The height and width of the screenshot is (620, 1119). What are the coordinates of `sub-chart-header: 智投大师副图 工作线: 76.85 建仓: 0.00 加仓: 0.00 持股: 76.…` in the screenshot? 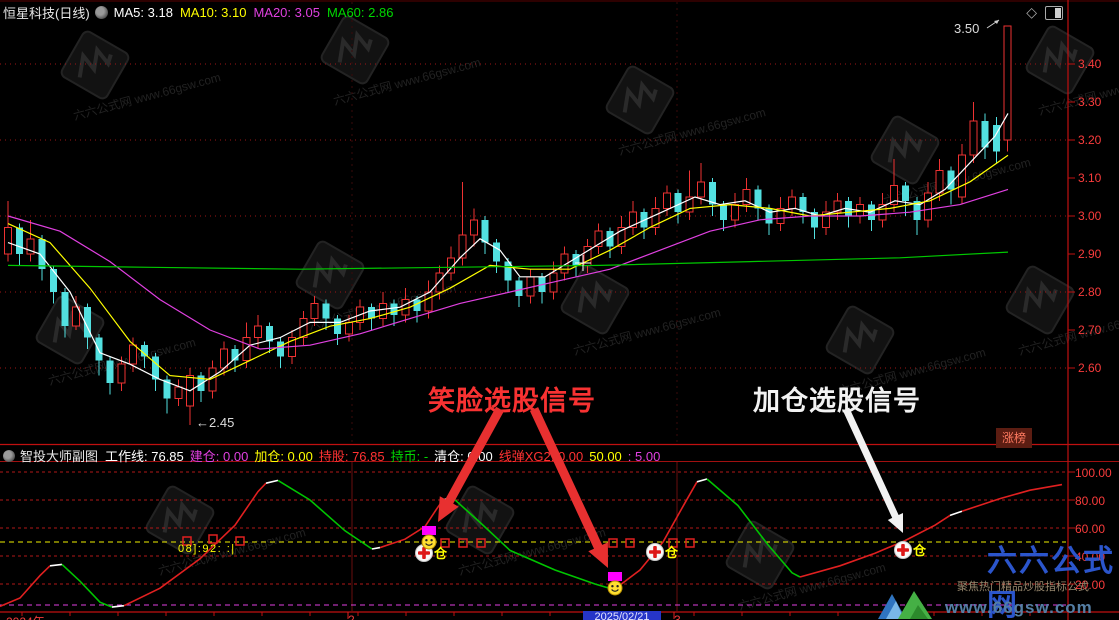 It's located at (334, 455).